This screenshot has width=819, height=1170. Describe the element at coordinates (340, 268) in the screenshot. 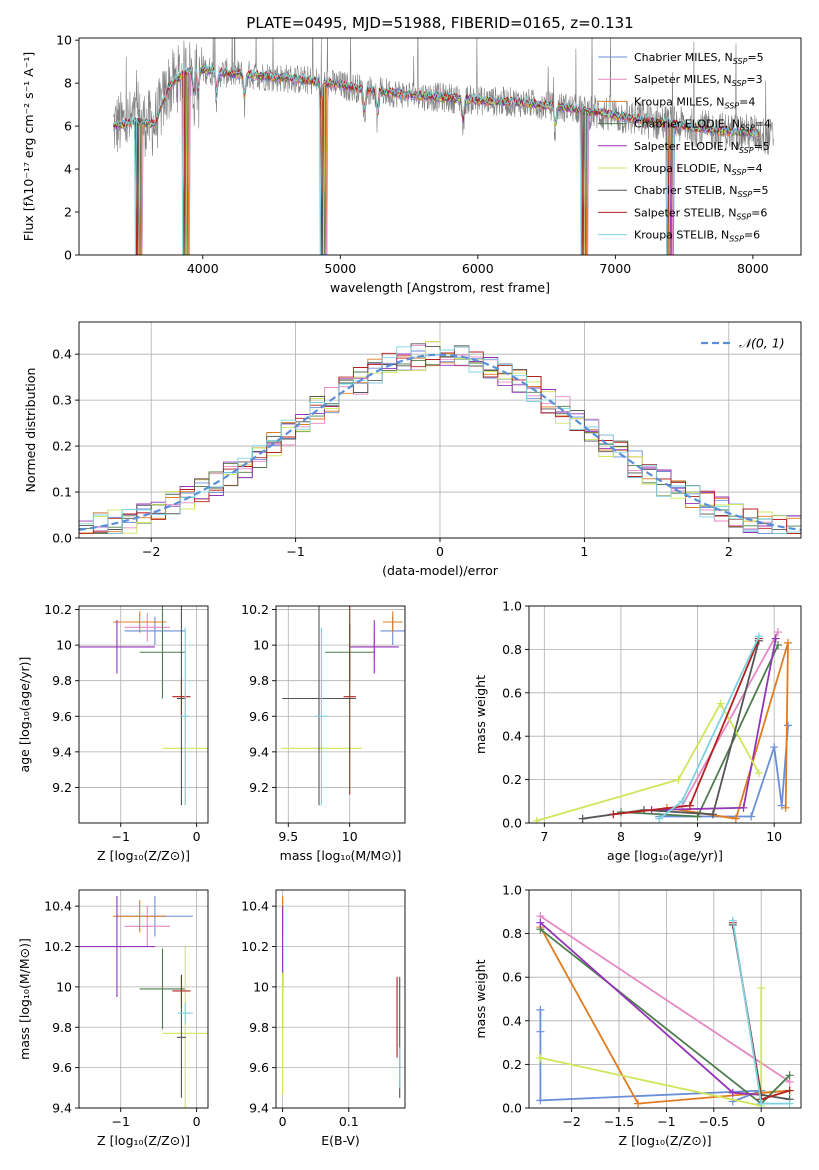

I see `x-tick-label: 5000` at that location.